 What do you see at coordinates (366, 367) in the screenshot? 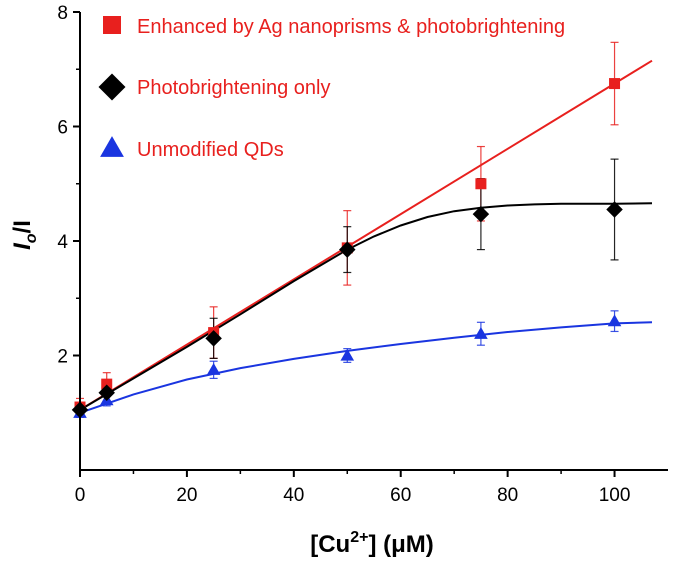
I see `fit-line-unmodified` at bounding box center [366, 367].